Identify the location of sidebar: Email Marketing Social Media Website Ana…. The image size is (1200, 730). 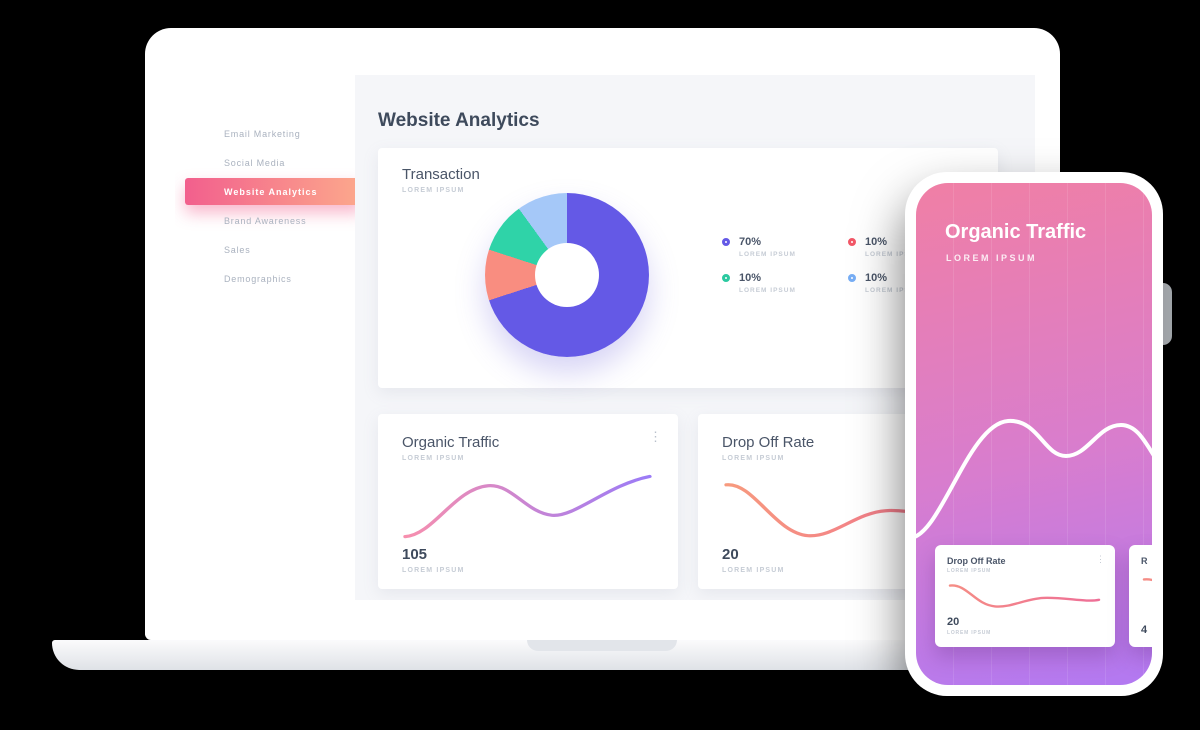
(269, 337).